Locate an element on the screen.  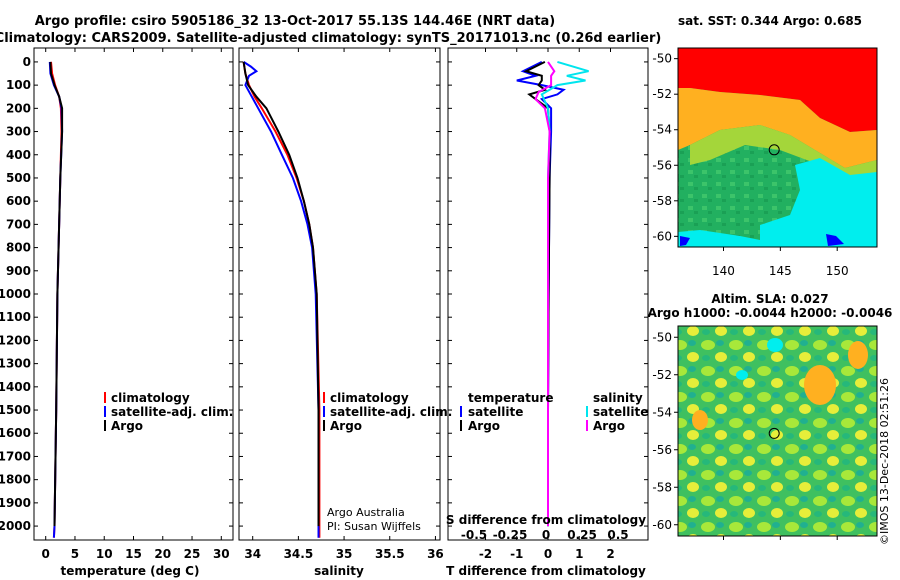
x-tick-label: 20 is located at coordinates (162, 554).